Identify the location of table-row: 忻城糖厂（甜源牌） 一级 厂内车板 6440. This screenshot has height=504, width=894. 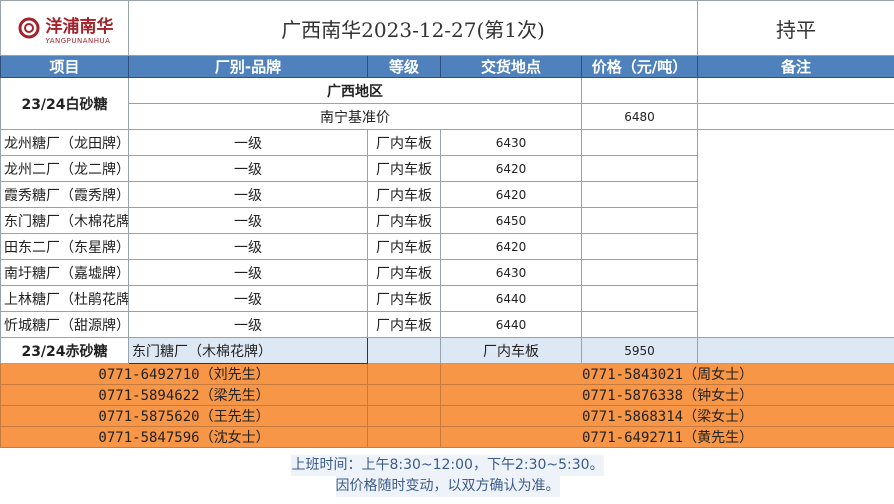
(447, 324).